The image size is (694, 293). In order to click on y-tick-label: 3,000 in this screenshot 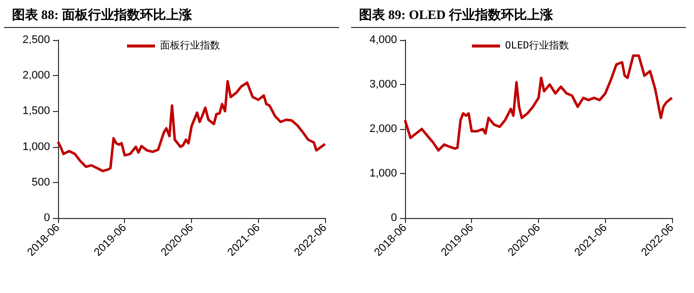, I will do `click(383, 84)`.